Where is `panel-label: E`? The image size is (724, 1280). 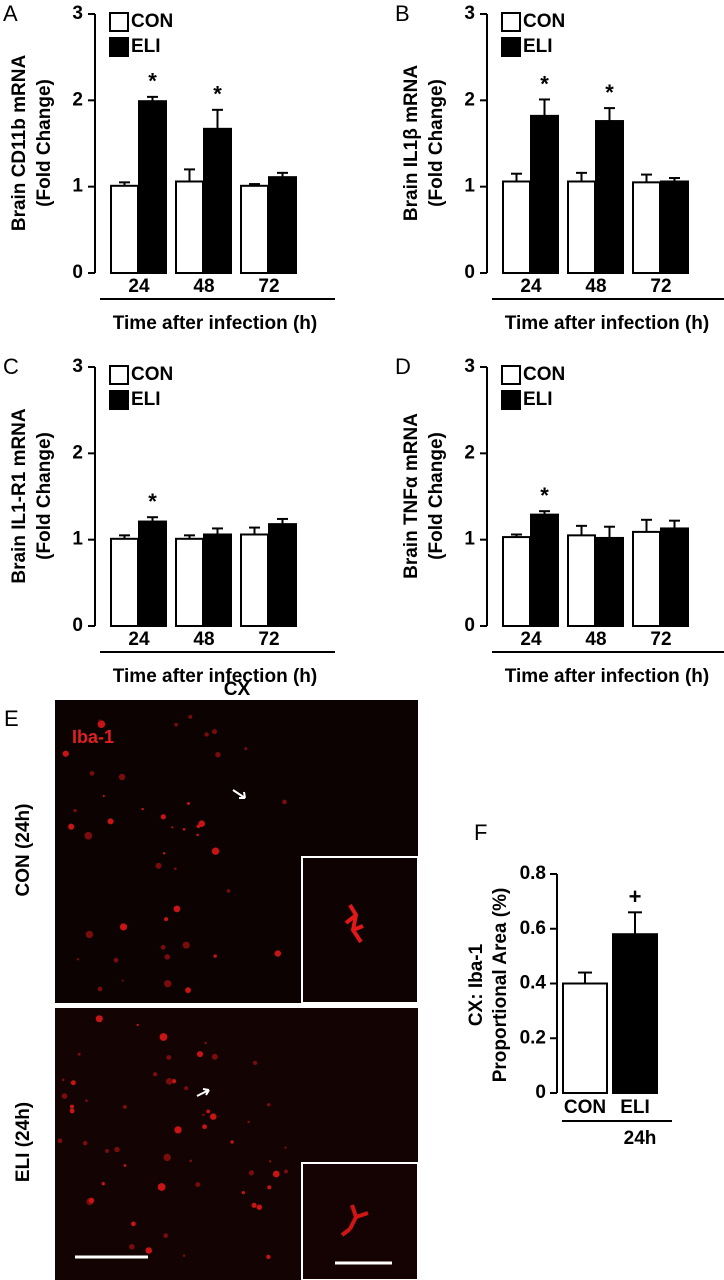 panel-label: E is located at coordinates (11, 718).